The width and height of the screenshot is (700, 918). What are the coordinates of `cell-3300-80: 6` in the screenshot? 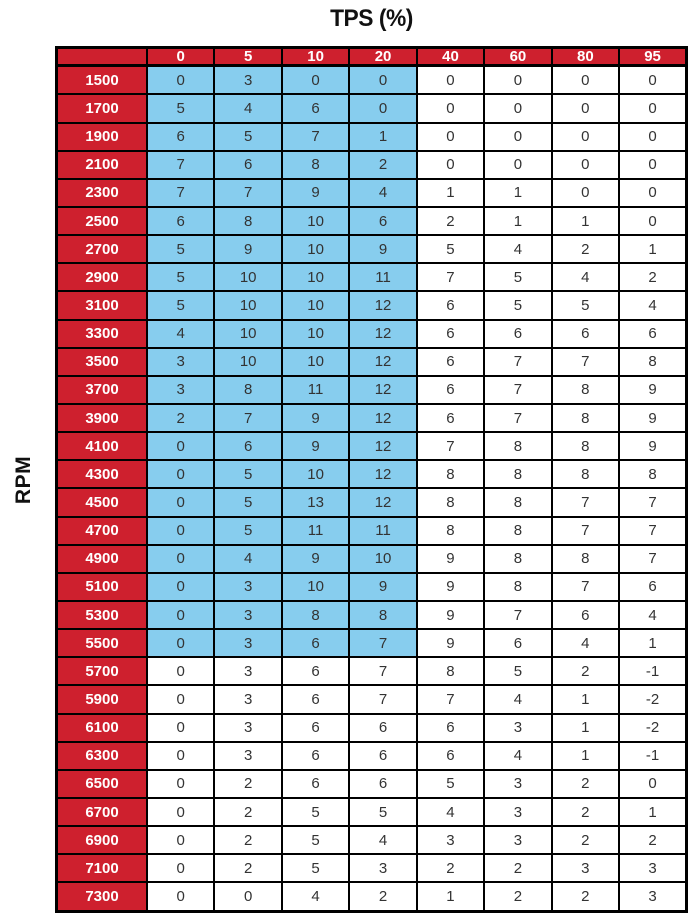 It's located at (585, 333).